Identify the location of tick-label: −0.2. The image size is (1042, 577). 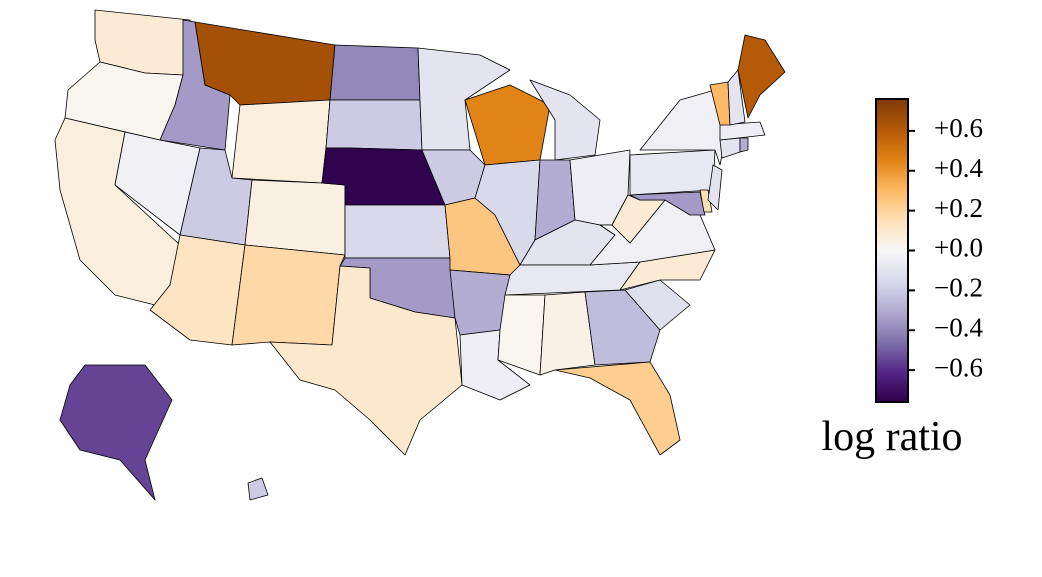
(958, 288).